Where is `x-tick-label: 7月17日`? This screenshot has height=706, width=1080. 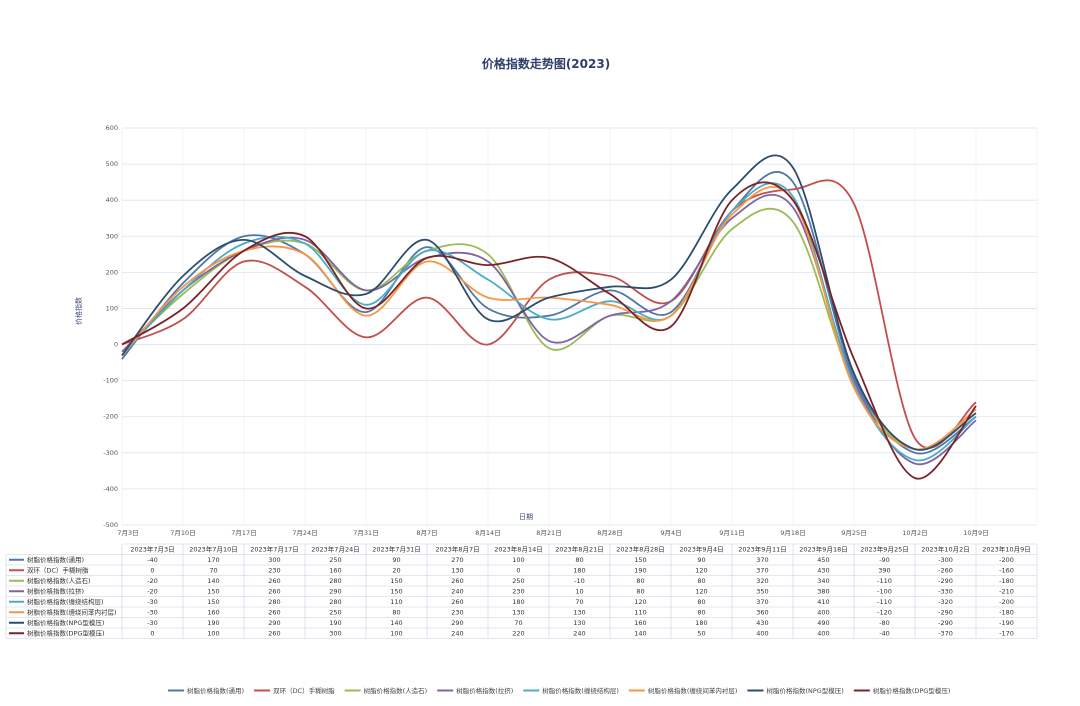 x-tick-label: 7月17日 is located at coordinates (243, 533).